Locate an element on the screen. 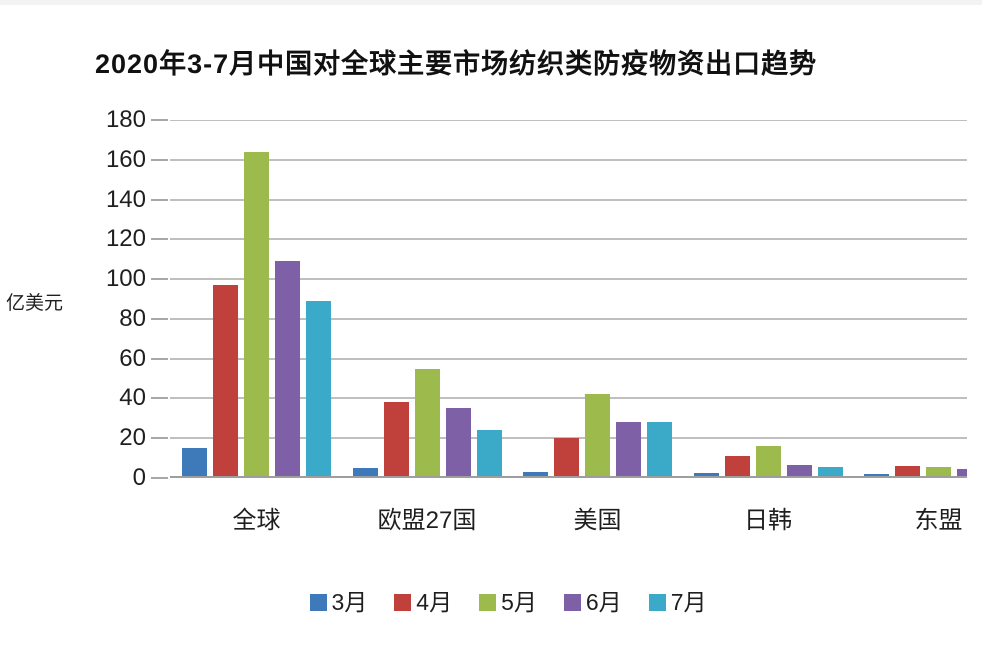 Image resolution: width=982 pixels, height=651 pixels. y-tick-label-100: 100 is located at coordinates (125, 279).